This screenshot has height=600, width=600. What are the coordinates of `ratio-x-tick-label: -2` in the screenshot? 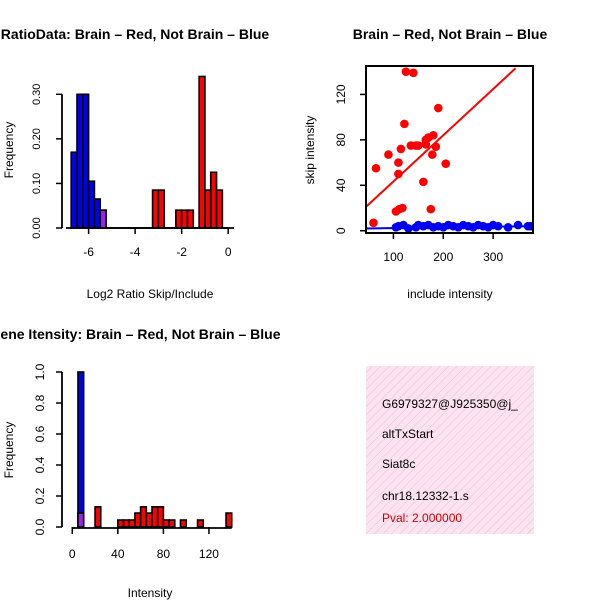 It's located at (181, 252).